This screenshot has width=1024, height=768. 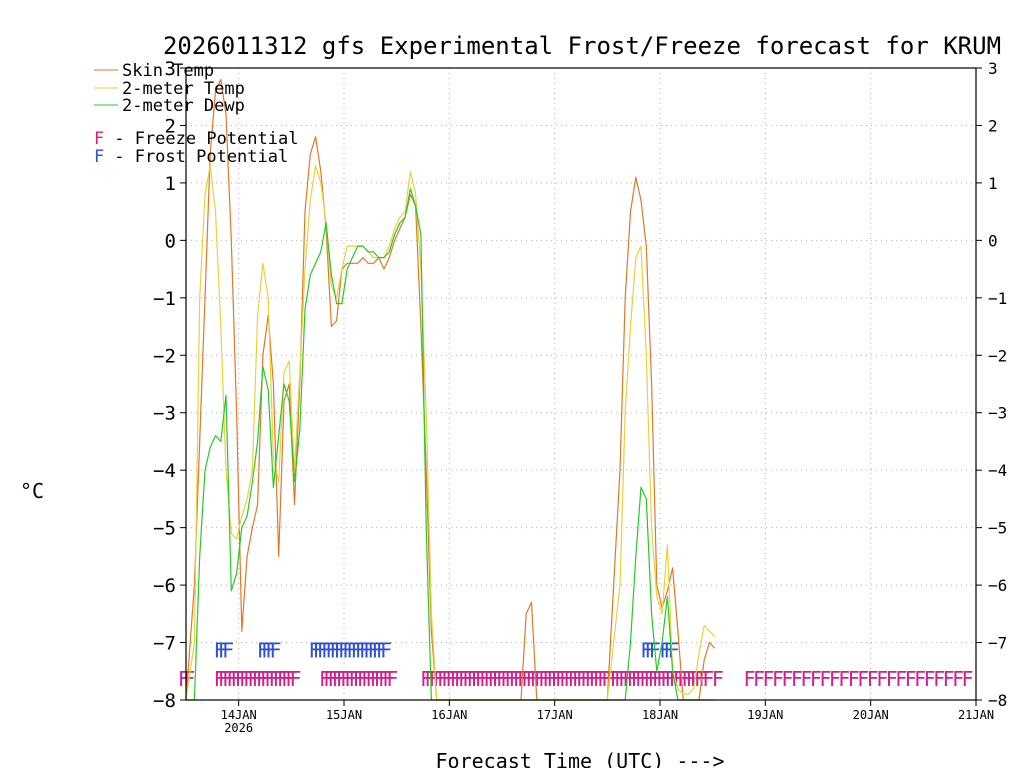 I want to click on y-tick-label-right: −2, so click(x=997, y=355).